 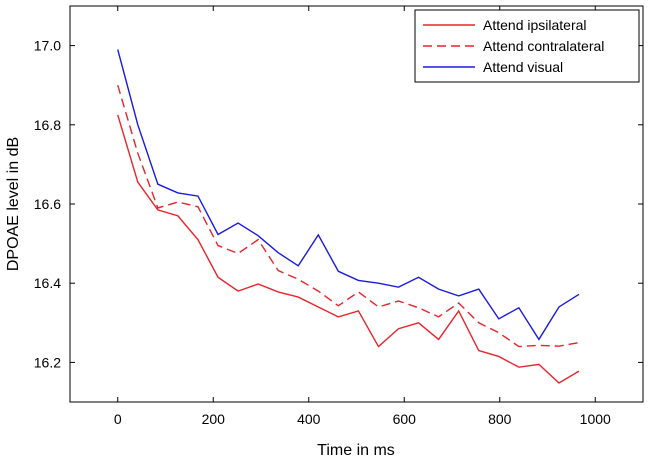 I want to click on x-axis-title: Time in ms, so click(x=356, y=450).